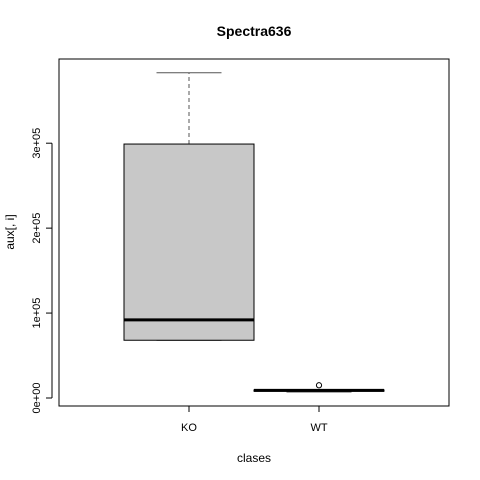  Describe the element at coordinates (37, 398) in the screenshot. I see `y-tick-label: 0e+00` at that location.